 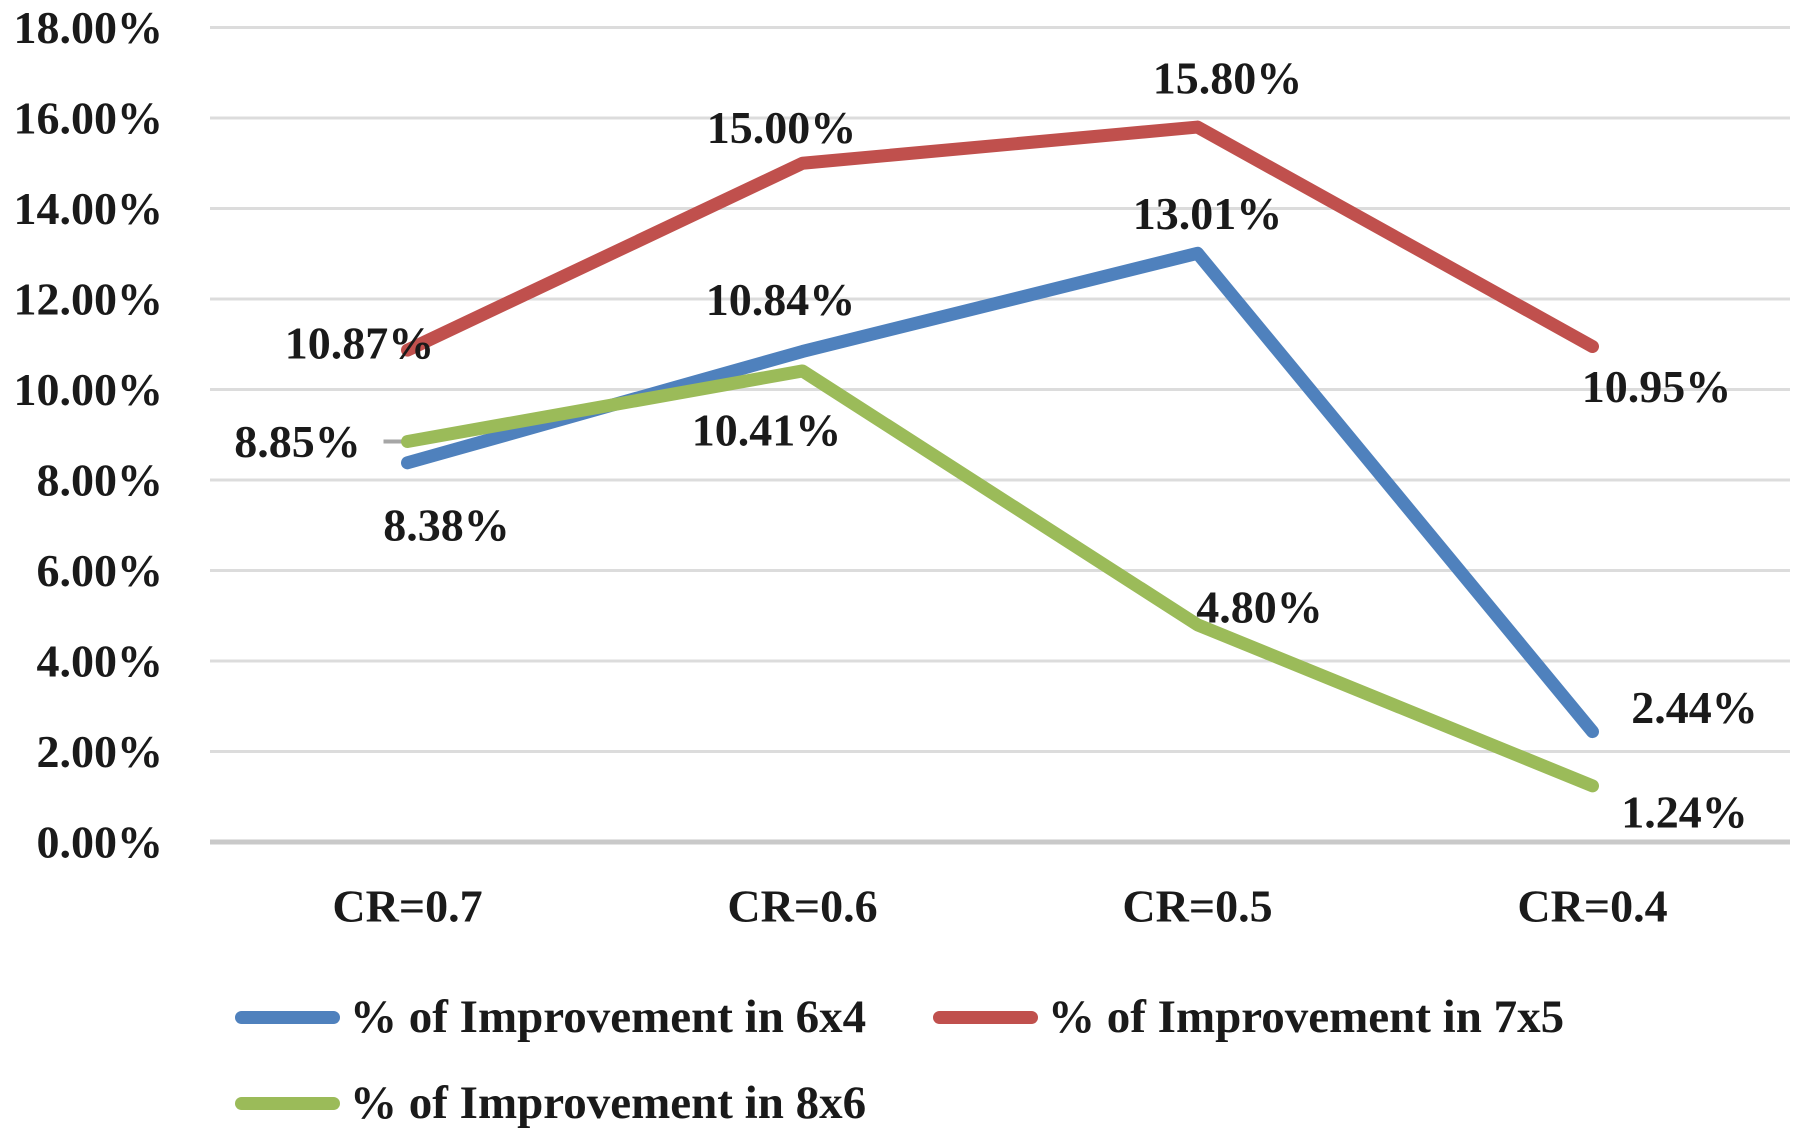 I want to click on legend-label-8x6: % of Improvement in 8x6, so click(x=608, y=1102).